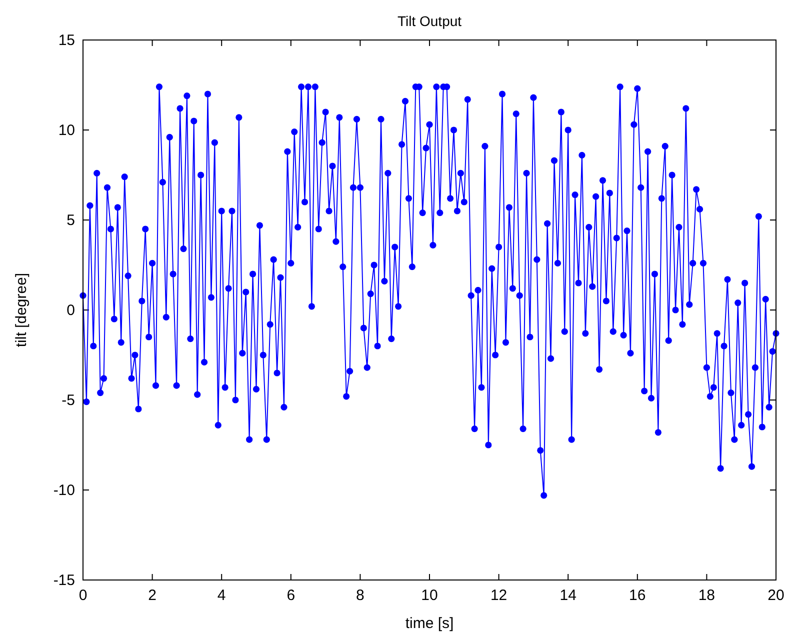  What do you see at coordinates (776, 595) in the screenshot?
I see `x-tick-label: 20` at bounding box center [776, 595].